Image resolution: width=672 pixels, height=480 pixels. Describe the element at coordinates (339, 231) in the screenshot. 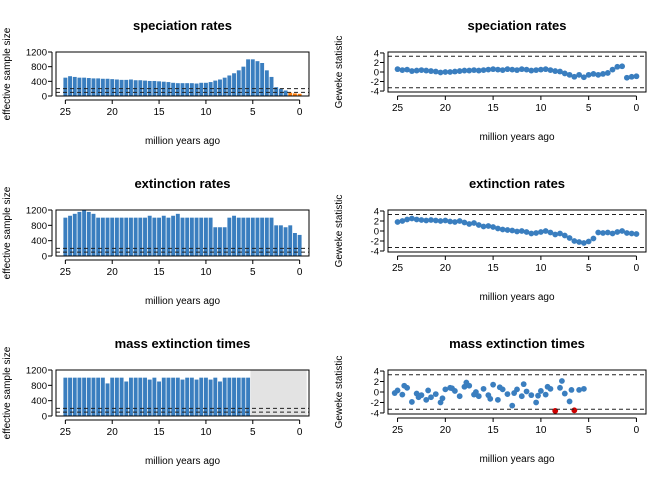

I see `y-axis-label: Geweke statistic` at that location.